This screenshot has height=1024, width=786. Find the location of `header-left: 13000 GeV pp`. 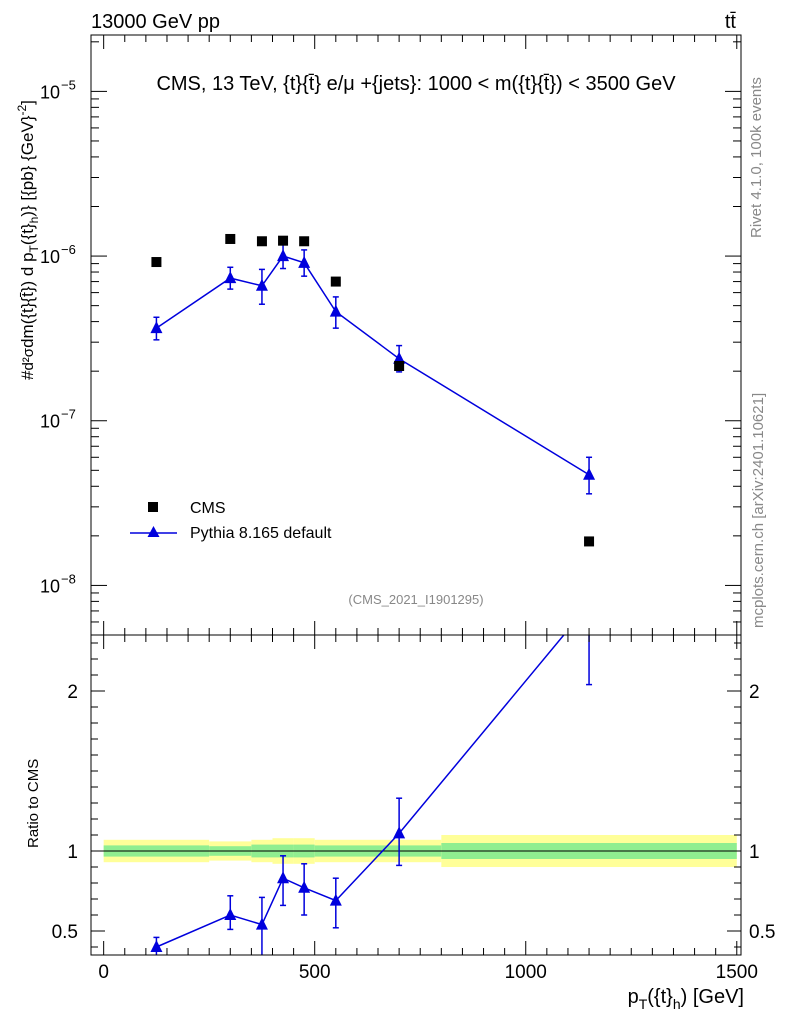

header-left: 13000 GeV pp is located at coordinates (155, 22).